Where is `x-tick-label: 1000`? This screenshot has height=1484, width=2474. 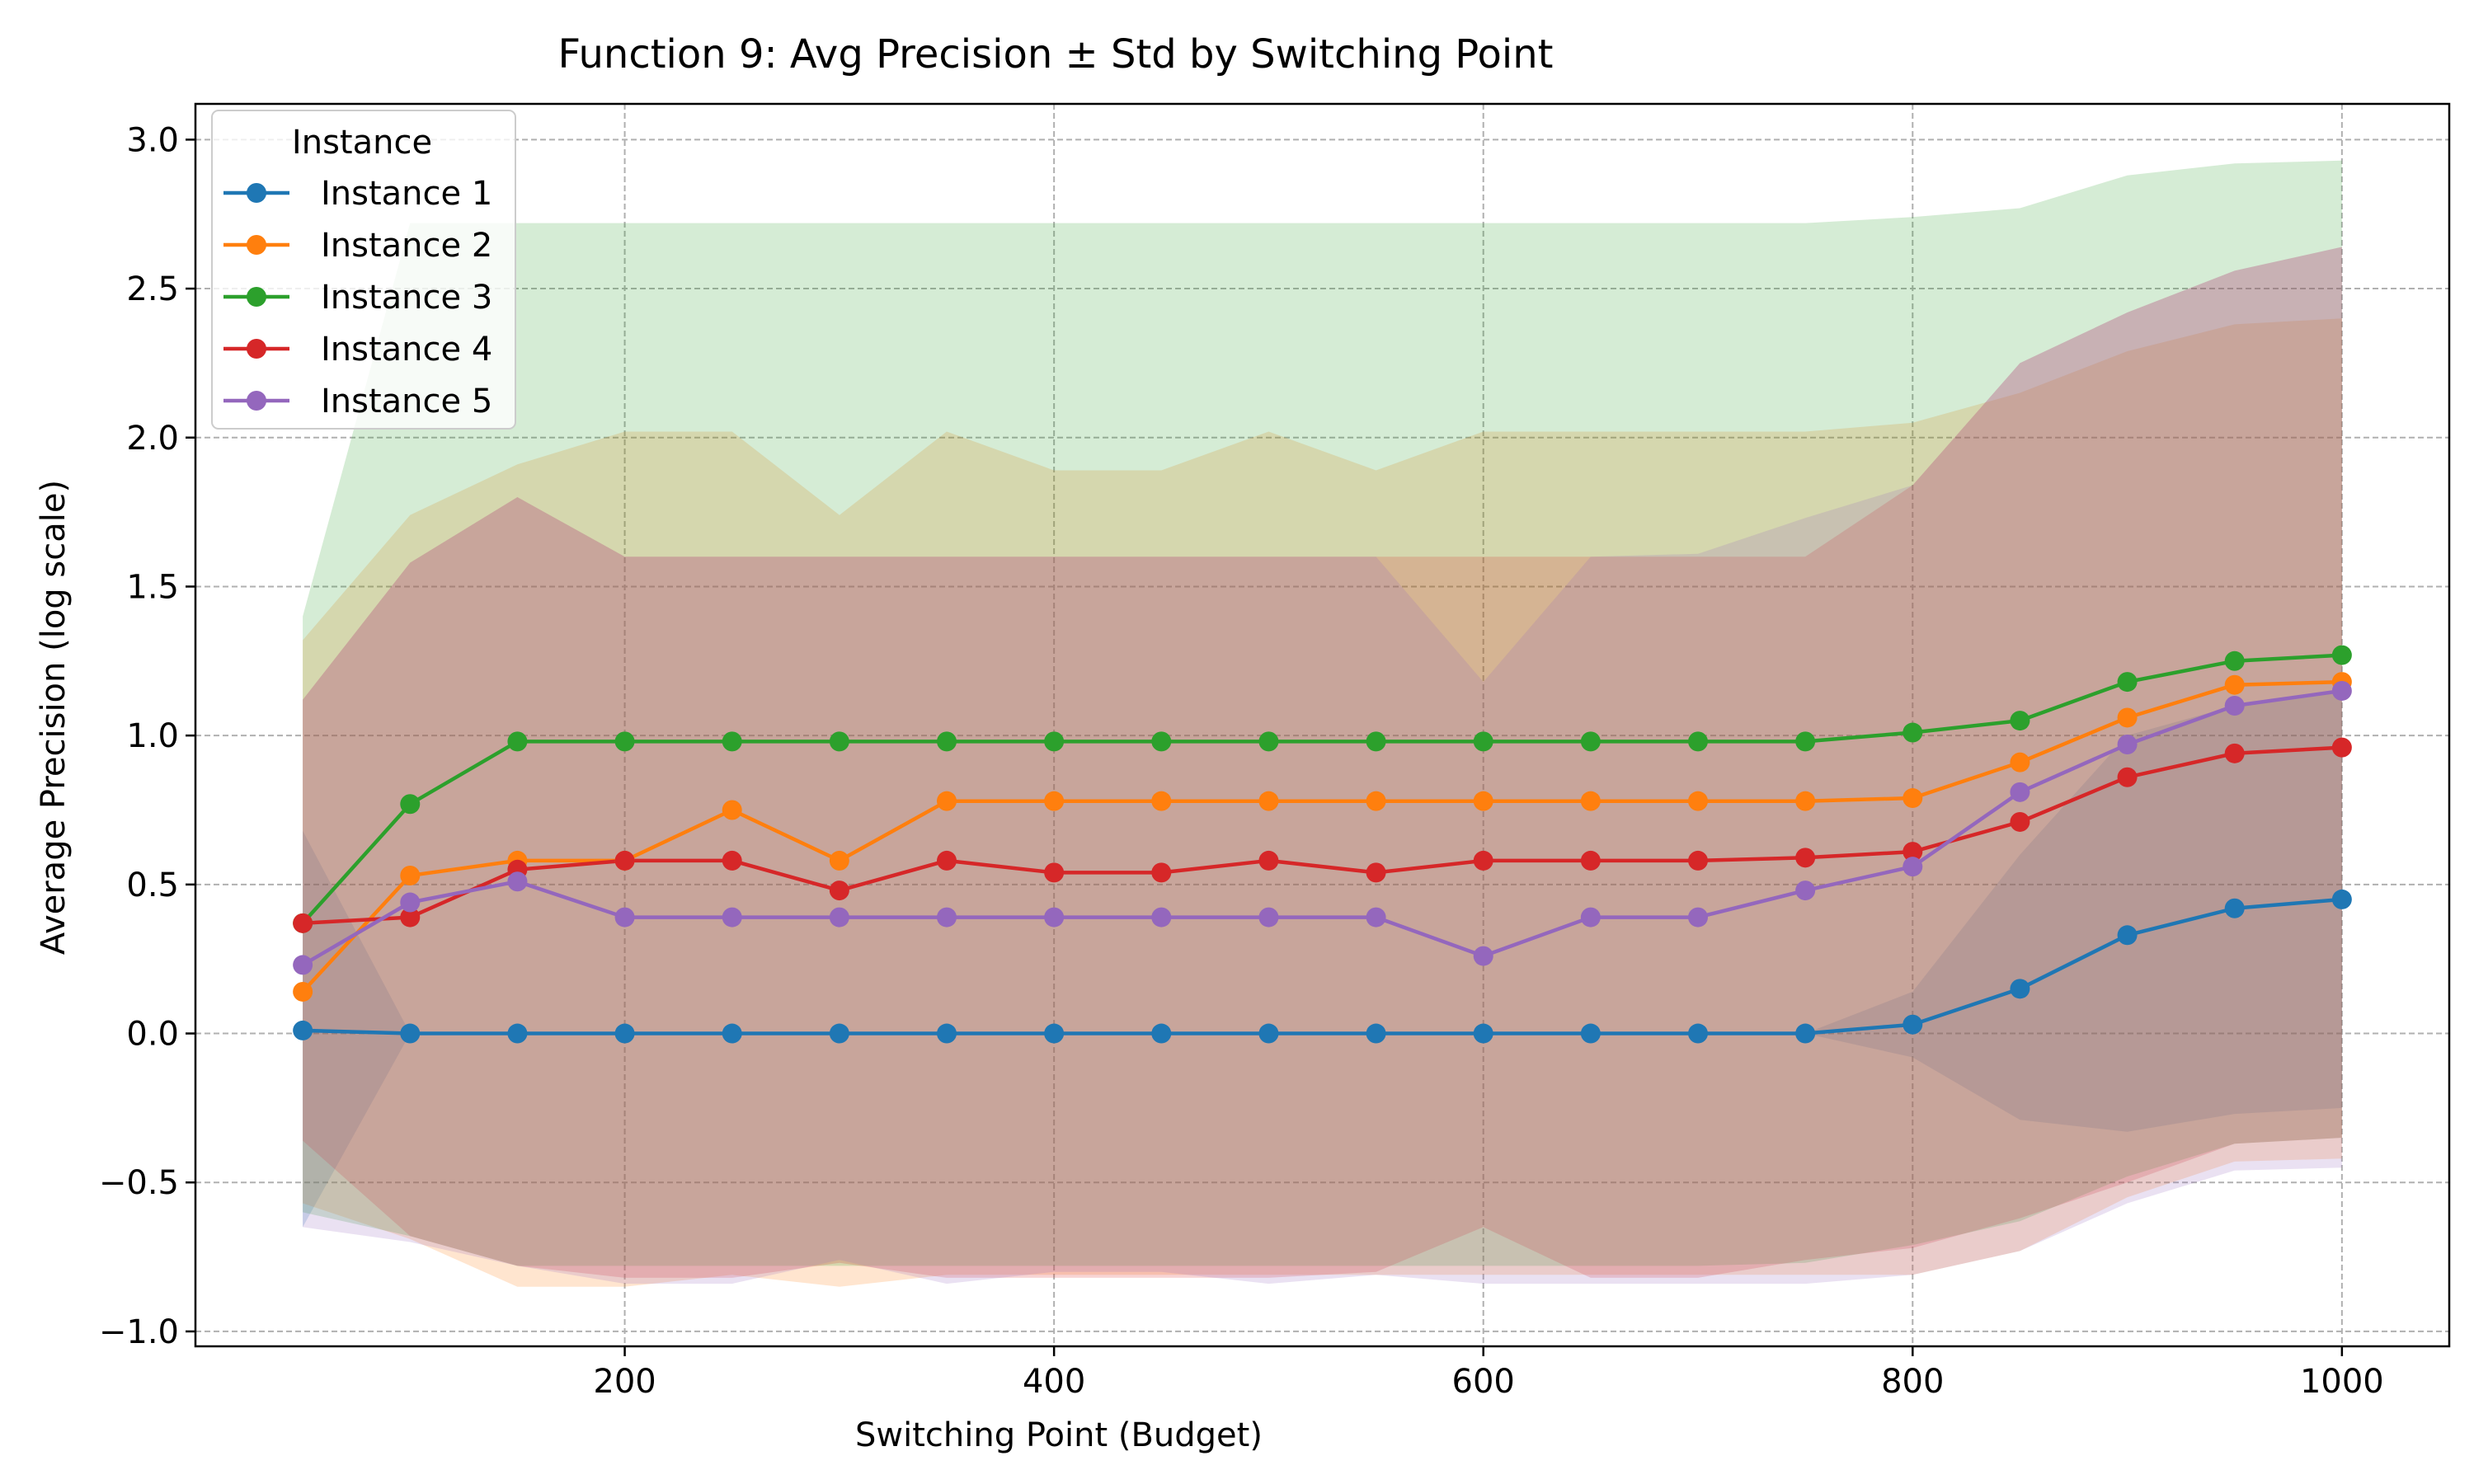
x-tick-label: 1000 is located at coordinates (2342, 1382).